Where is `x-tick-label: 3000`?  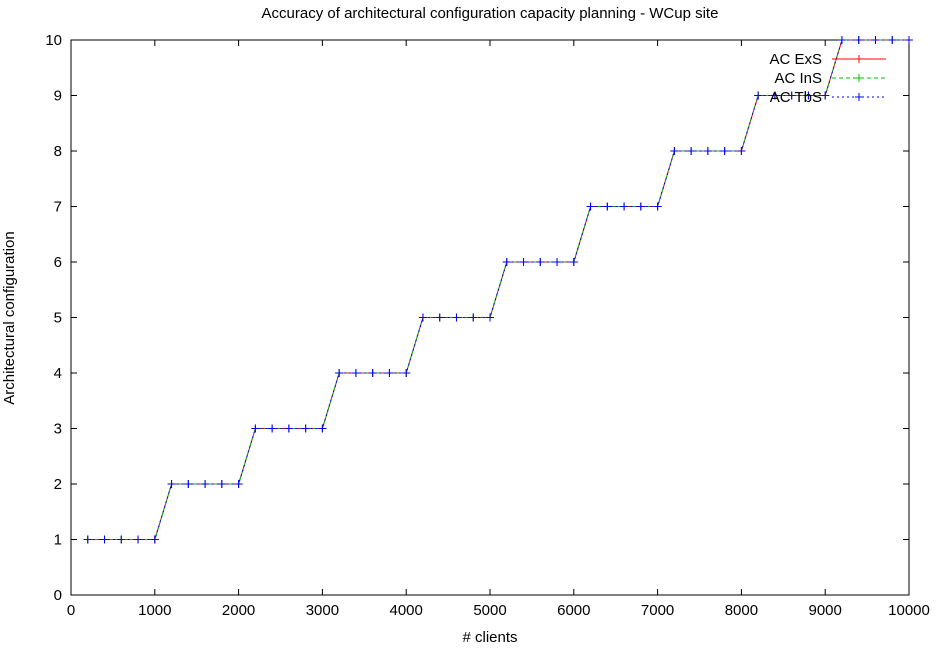 x-tick-label: 3000 is located at coordinates (322, 610).